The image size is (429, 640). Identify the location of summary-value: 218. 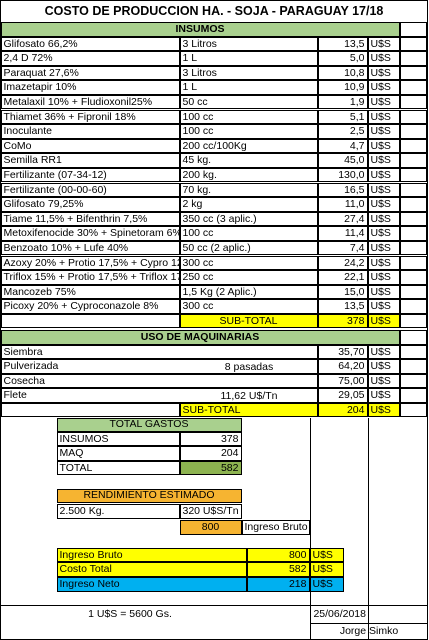
(278, 584).